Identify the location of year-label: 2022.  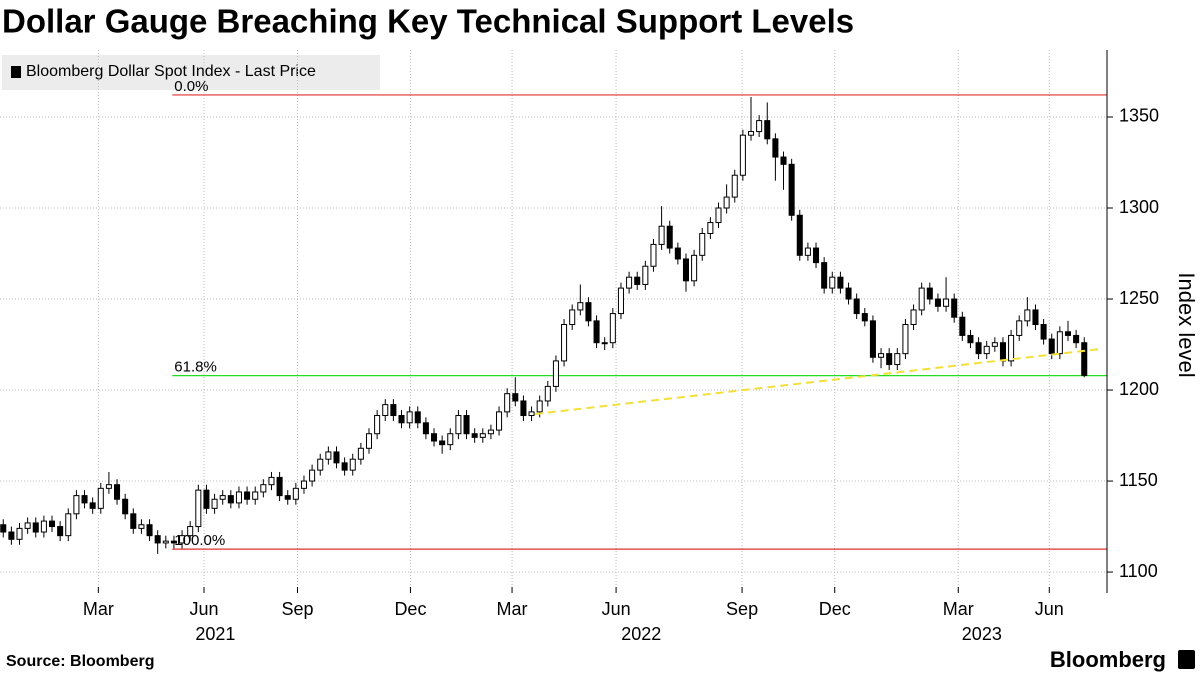
(641, 634).